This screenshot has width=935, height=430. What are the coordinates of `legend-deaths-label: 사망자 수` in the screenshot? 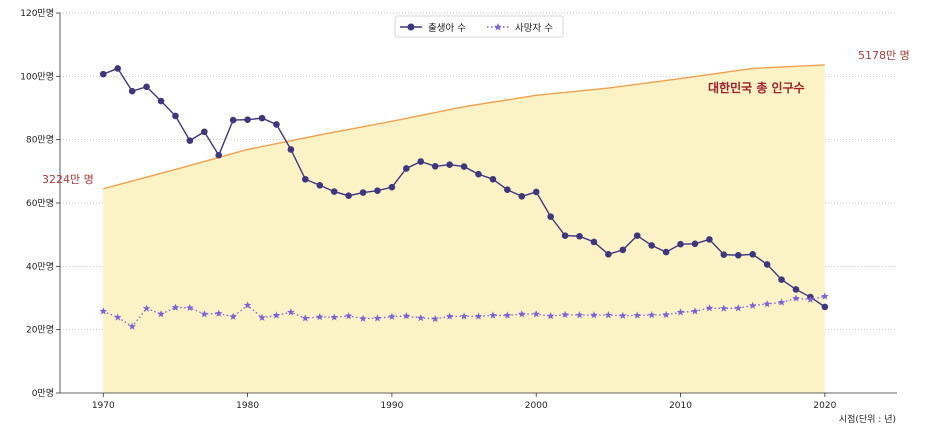 It's located at (534, 28).